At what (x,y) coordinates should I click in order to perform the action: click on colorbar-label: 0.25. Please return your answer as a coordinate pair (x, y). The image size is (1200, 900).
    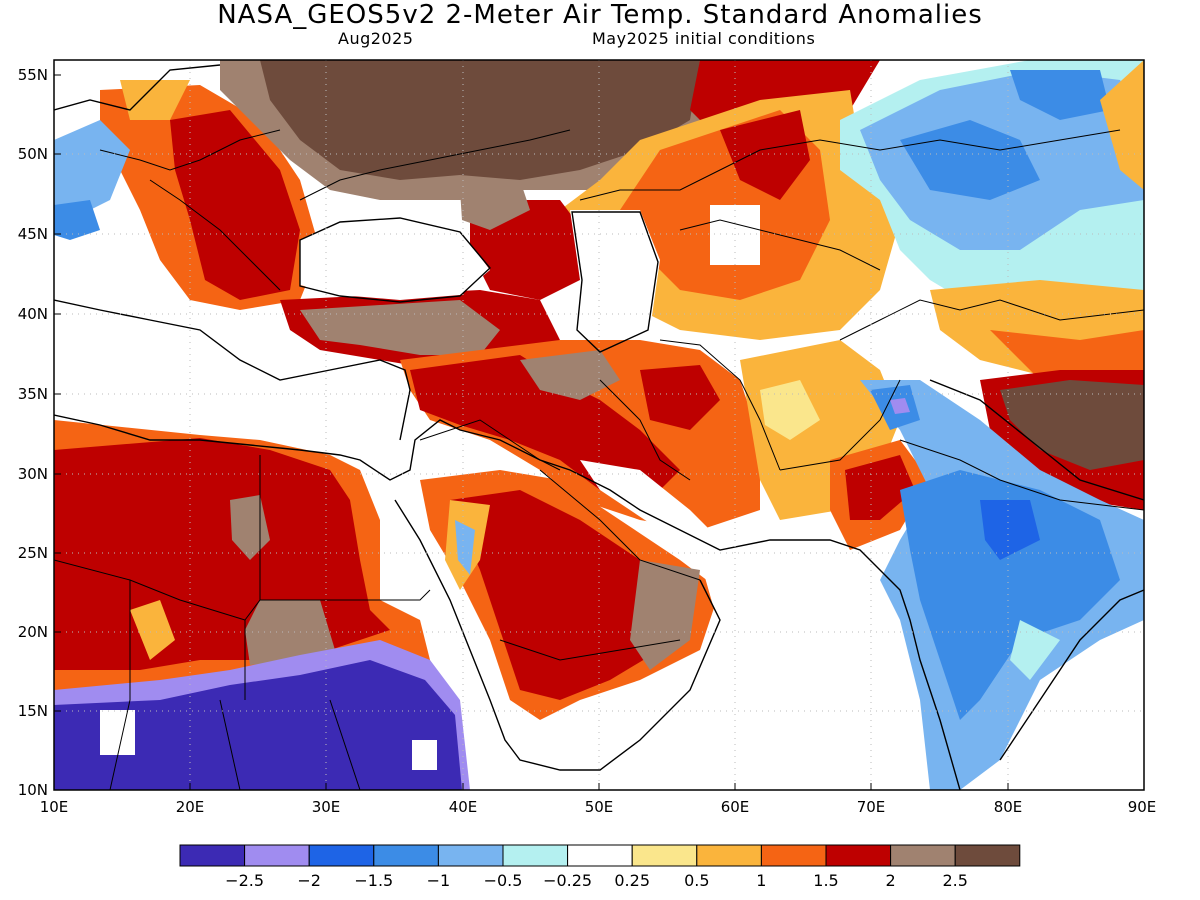
    Looking at the image, I should click on (632, 880).